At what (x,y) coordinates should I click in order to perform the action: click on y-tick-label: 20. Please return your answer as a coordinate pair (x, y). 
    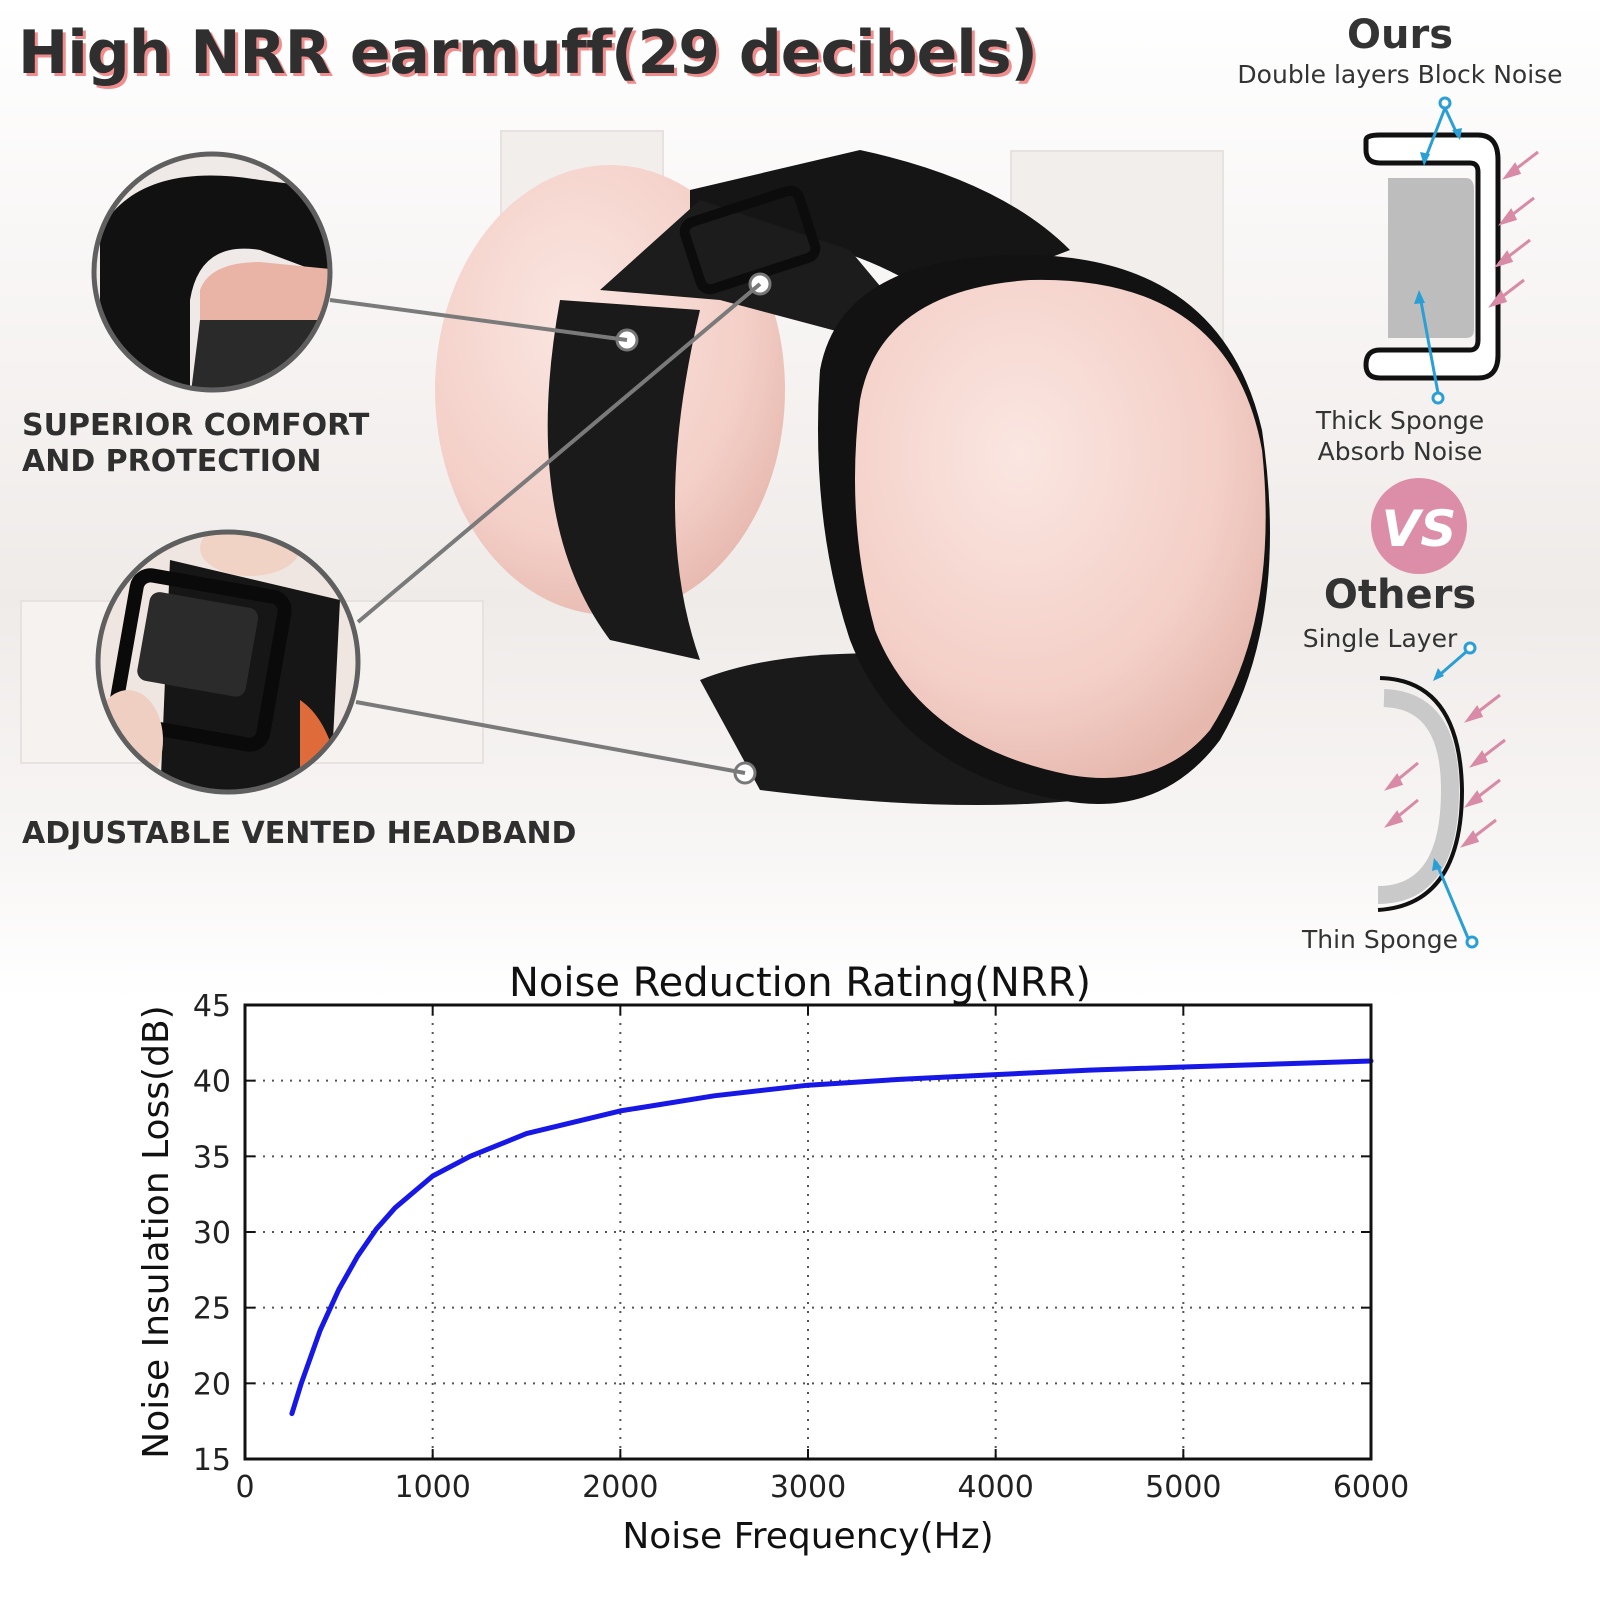
    Looking at the image, I should click on (212, 1384).